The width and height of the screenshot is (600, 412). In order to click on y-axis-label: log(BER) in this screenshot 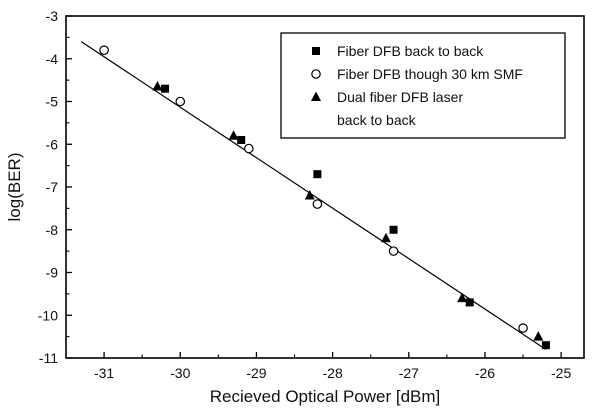, I will do `click(14, 187)`.